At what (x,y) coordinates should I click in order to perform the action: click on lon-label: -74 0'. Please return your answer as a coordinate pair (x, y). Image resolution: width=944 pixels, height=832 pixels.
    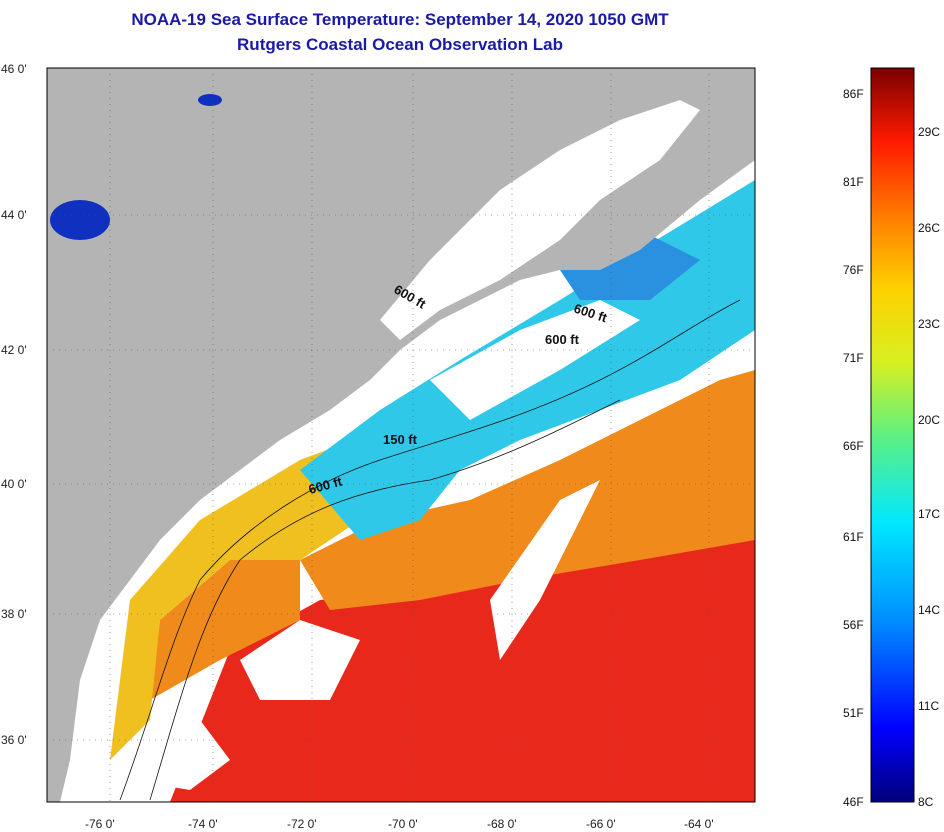
    Looking at the image, I should click on (203, 824).